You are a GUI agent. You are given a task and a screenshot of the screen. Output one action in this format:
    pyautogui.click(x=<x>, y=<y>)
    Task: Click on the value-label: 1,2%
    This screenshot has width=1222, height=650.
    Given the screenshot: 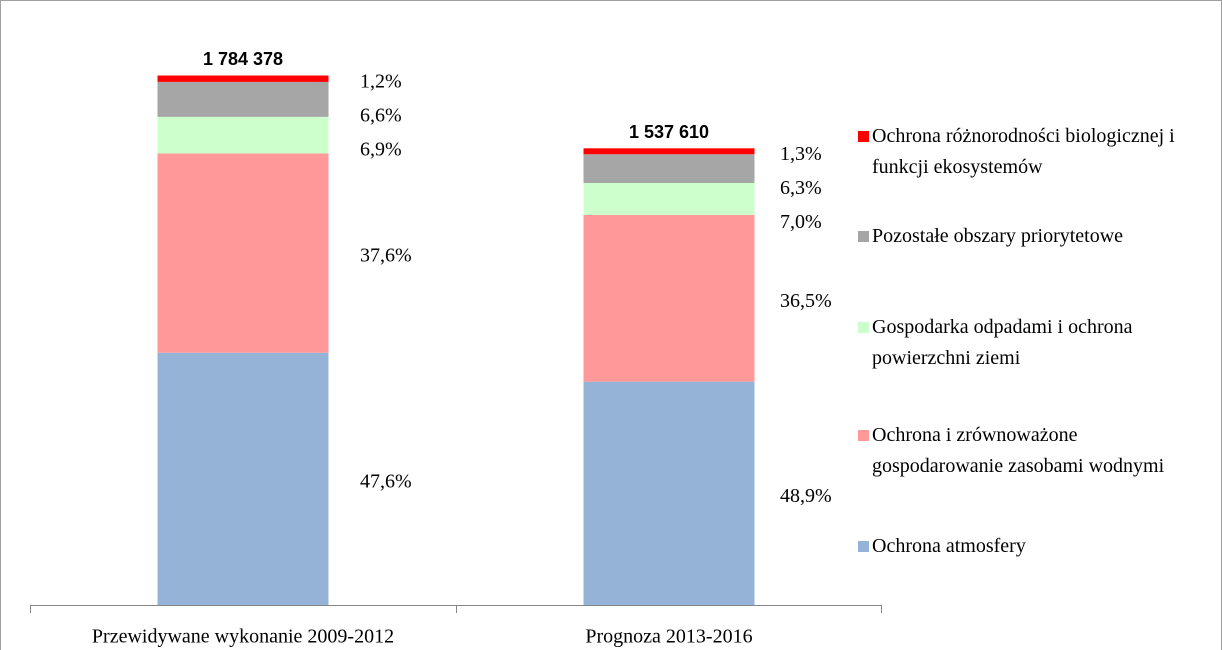 What is the action you would take?
    pyautogui.click(x=381, y=81)
    